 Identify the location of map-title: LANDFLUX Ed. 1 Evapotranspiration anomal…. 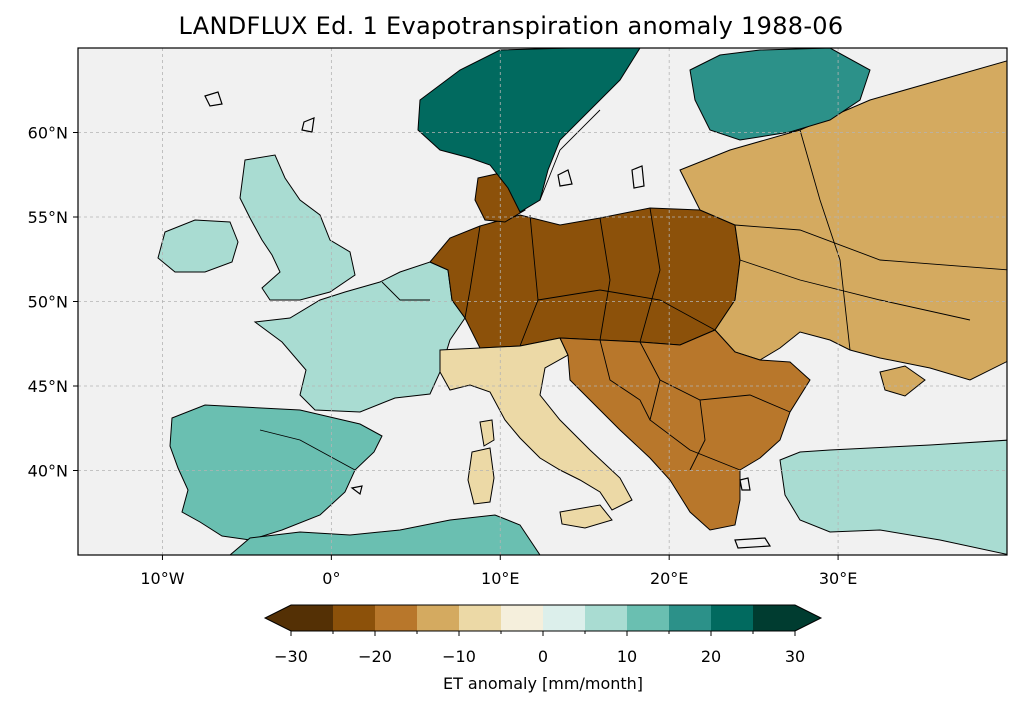
(511, 26).